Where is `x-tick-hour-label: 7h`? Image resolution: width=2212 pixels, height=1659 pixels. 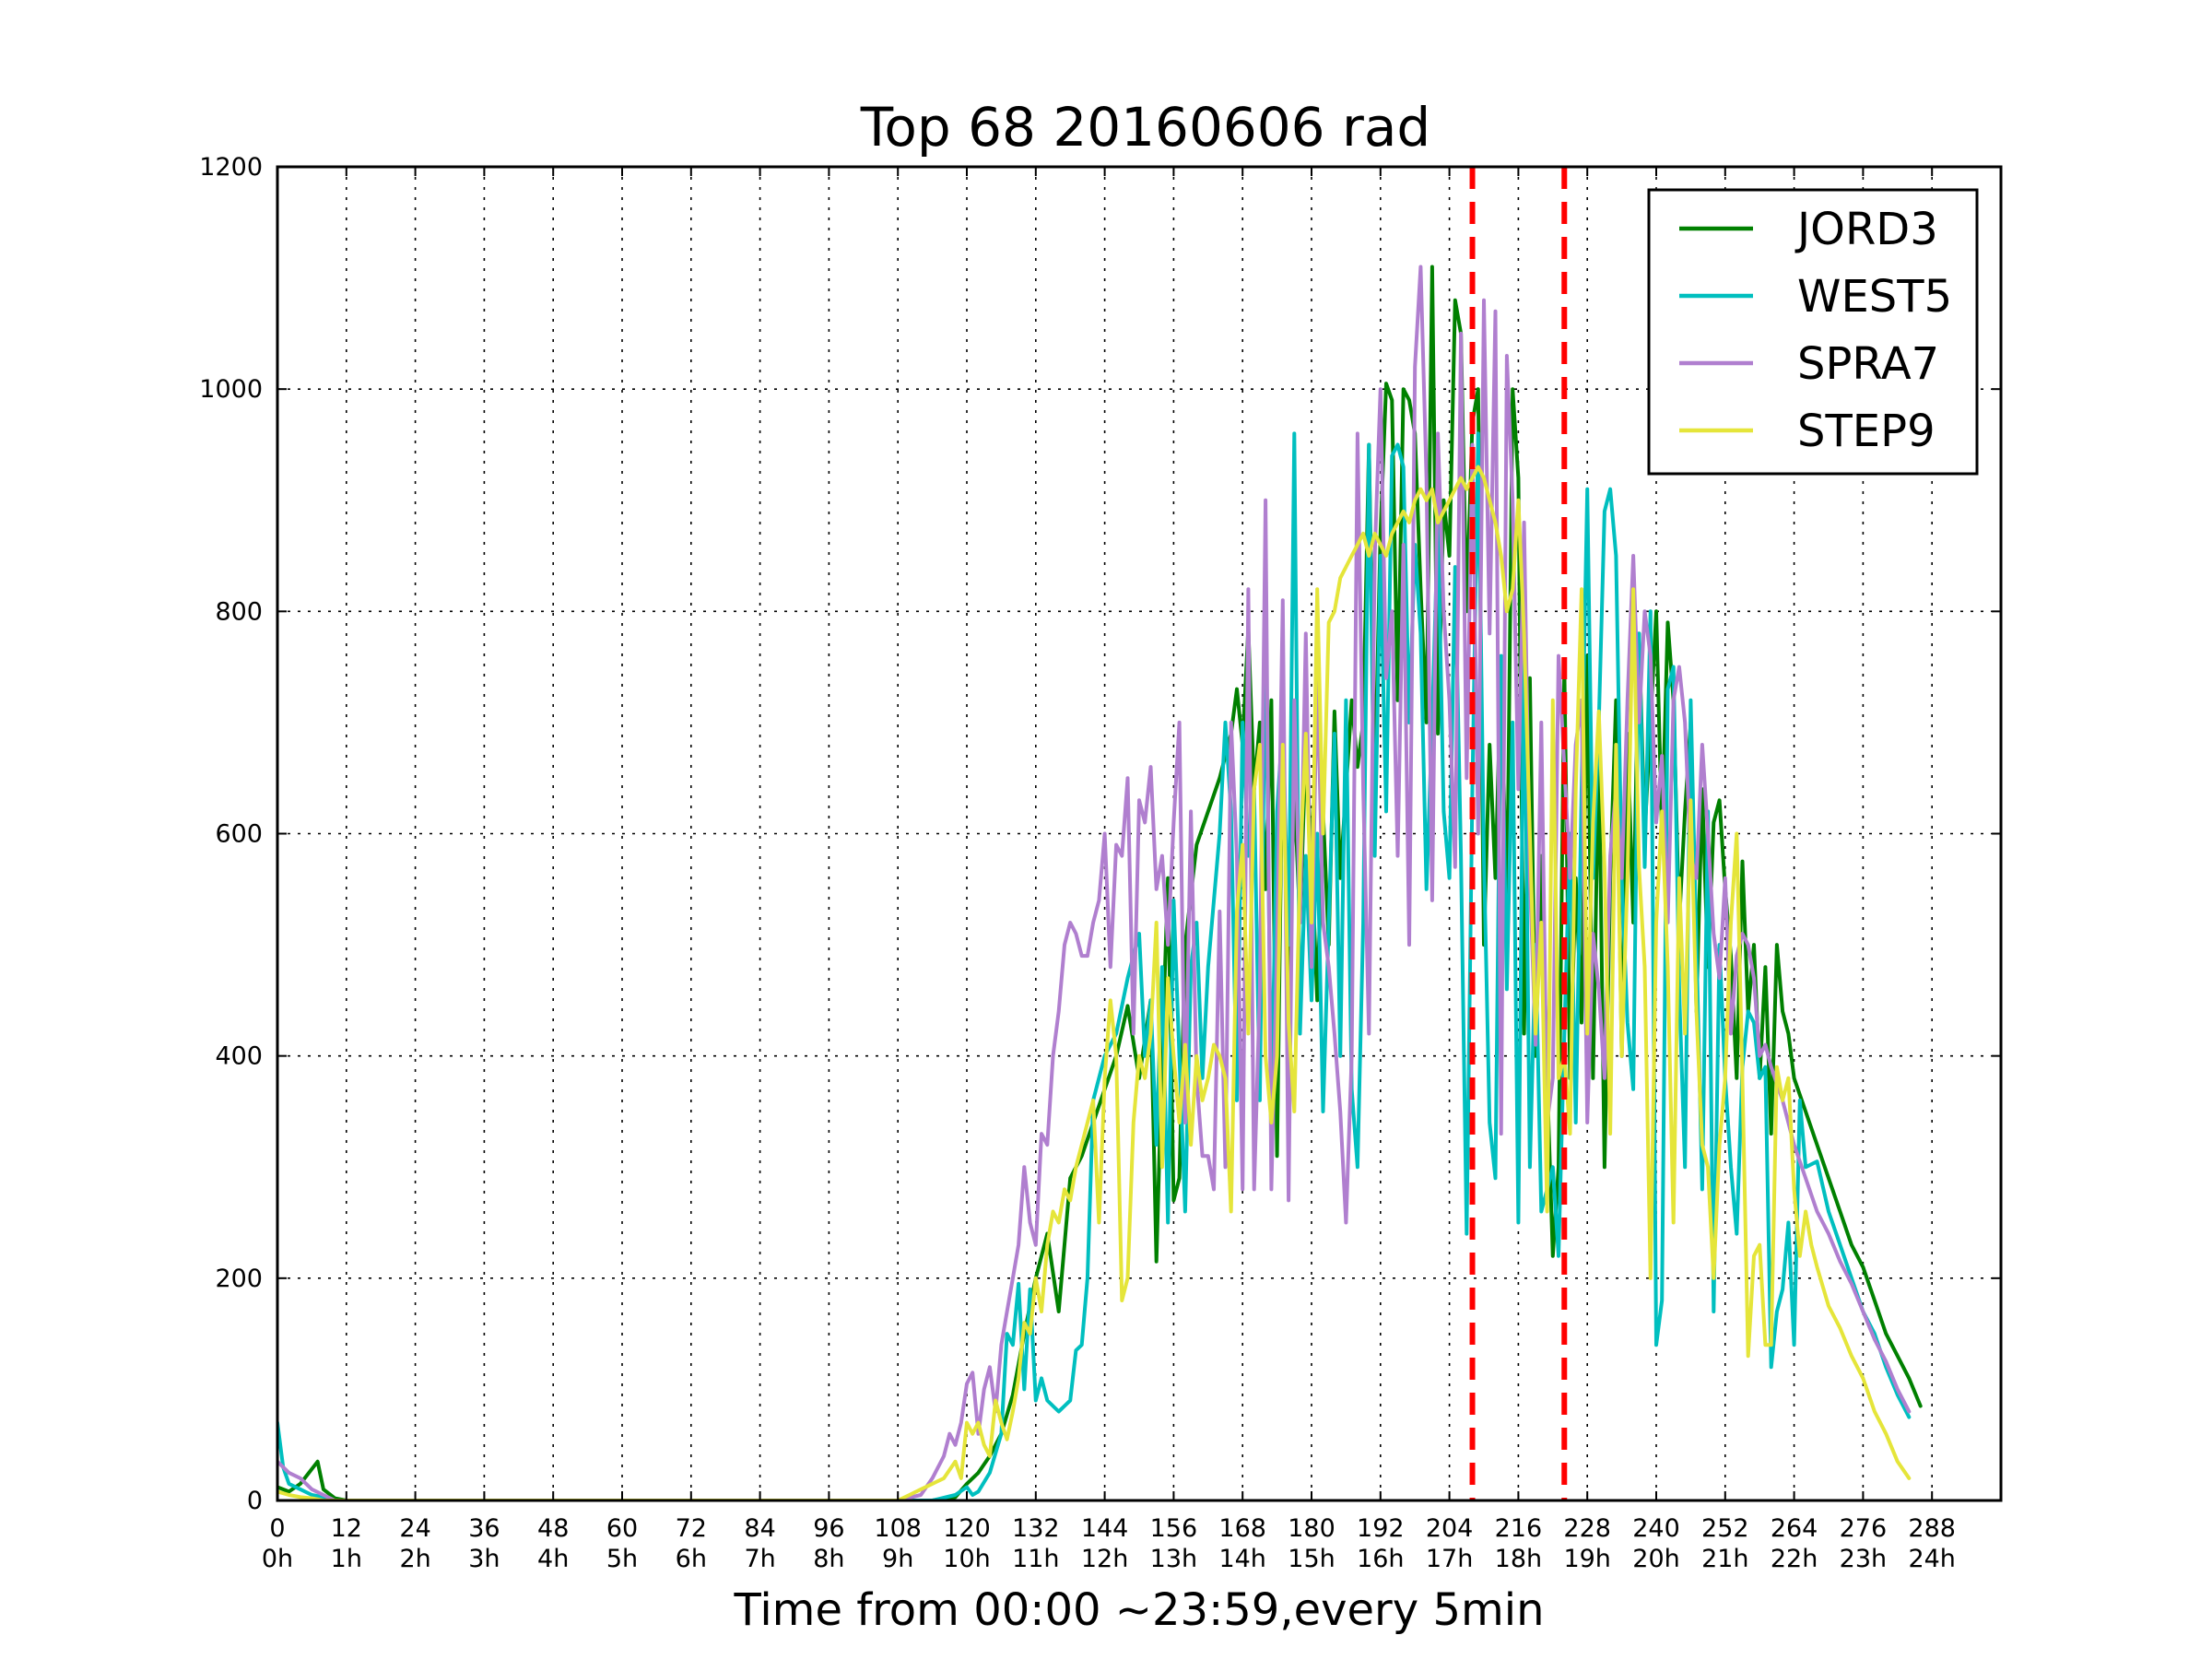 x-tick-hour-label: 7h is located at coordinates (759, 1559).